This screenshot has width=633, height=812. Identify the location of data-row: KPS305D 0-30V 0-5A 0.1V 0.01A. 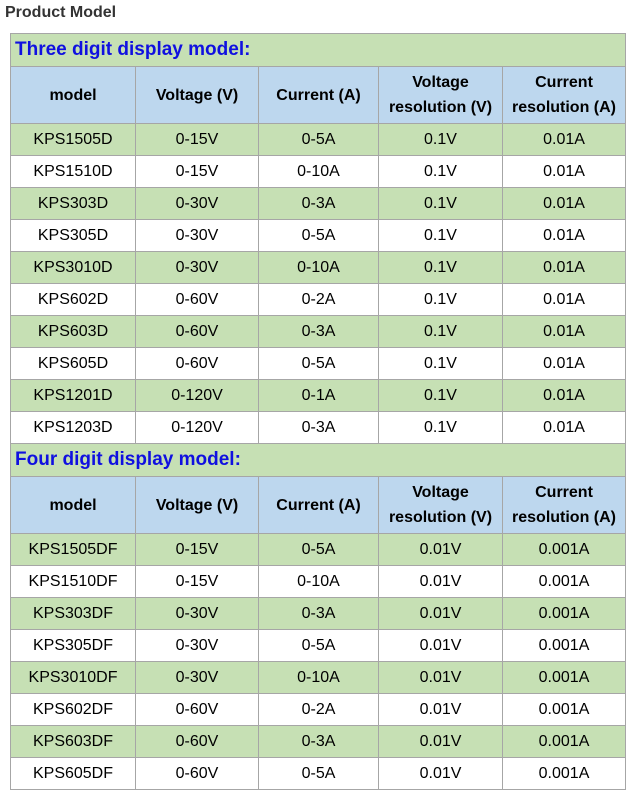
(318, 235).